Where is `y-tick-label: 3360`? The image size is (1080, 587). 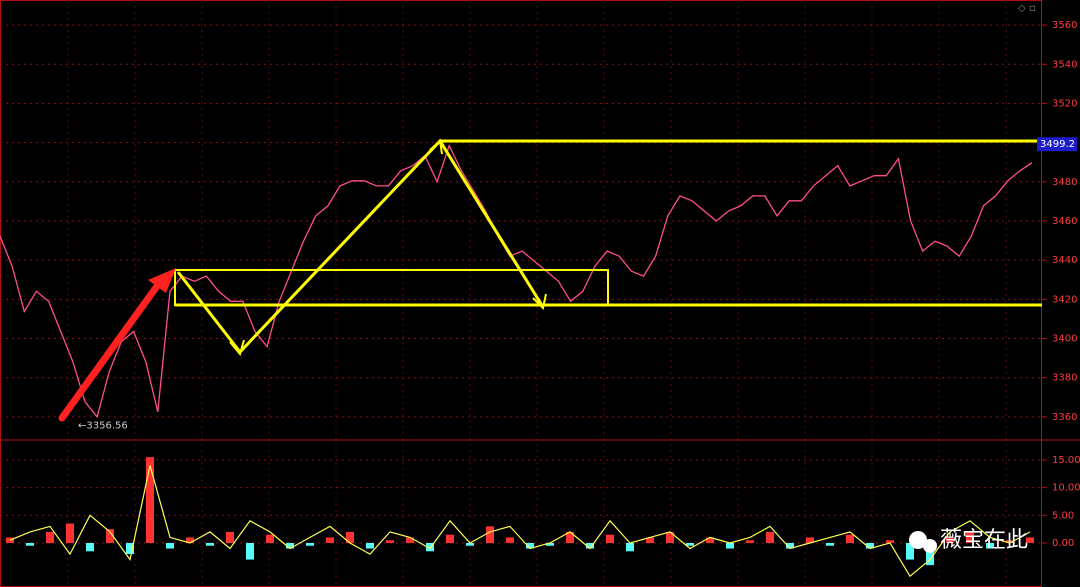 y-tick-label: 3360 is located at coordinates (1064, 417).